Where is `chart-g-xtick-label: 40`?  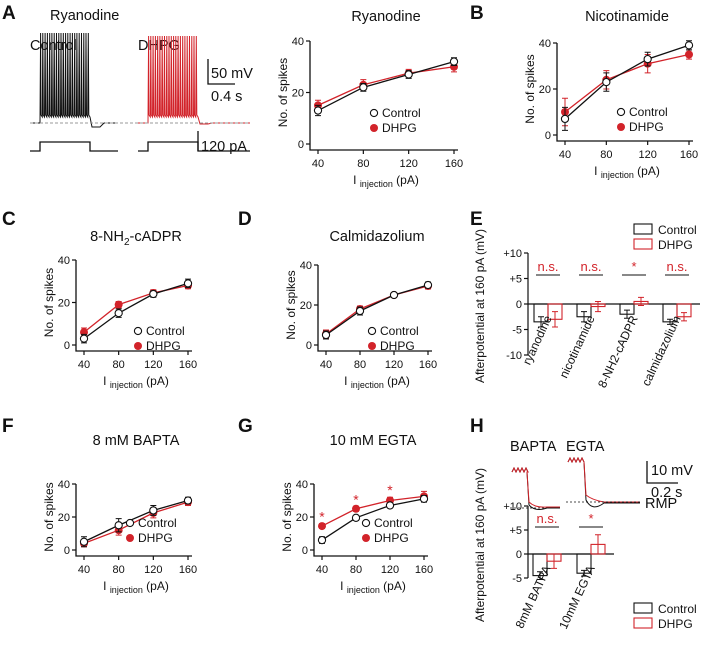
chart-g-xtick-label: 40 is located at coordinates (322, 570).